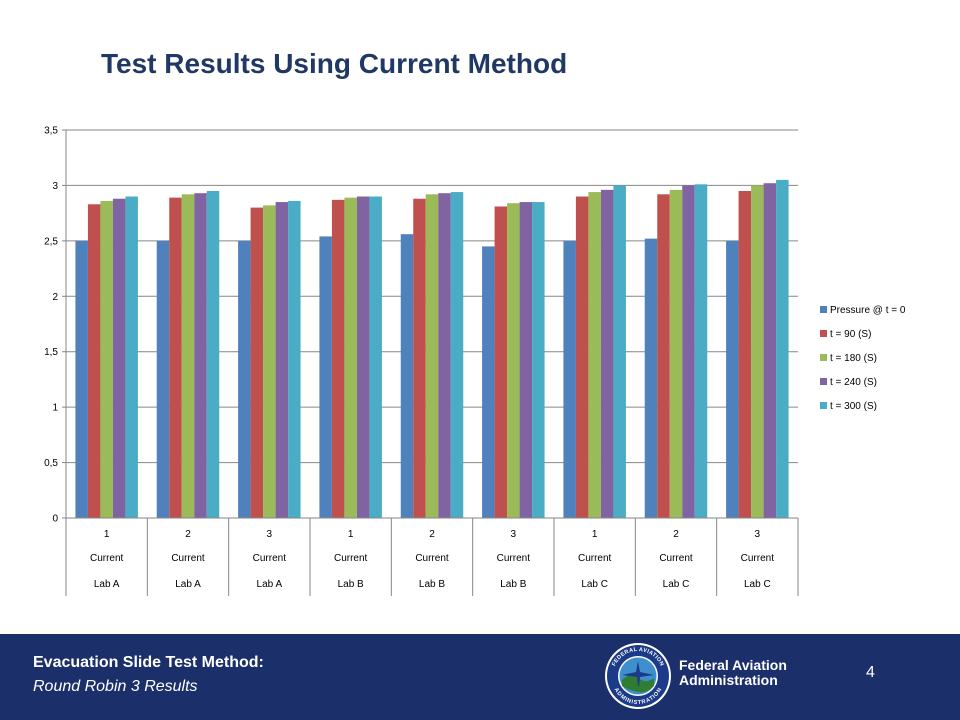  What do you see at coordinates (853, 382) in the screenshot?
I see `legend-label: t = 240 (S)` at bounding box center [853, 382].